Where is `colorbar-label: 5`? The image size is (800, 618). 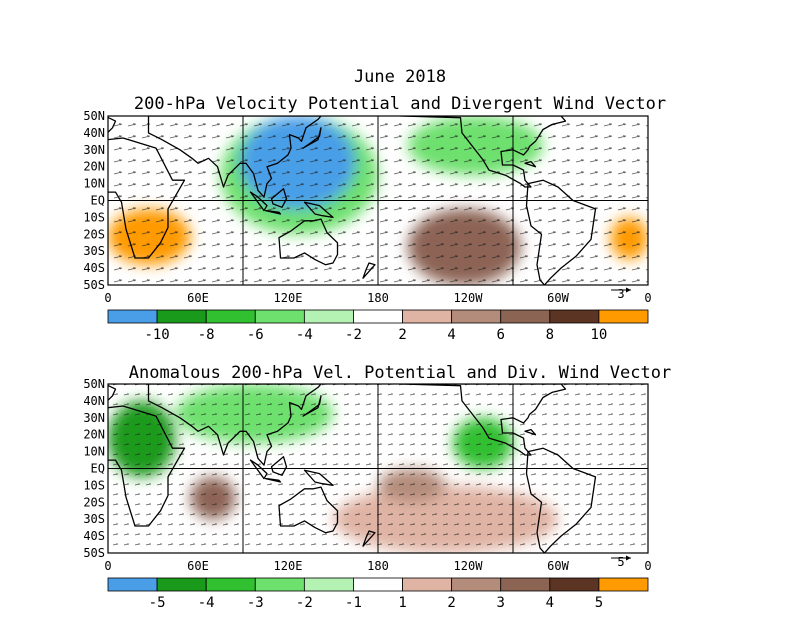
colorbar-label: 5 is located at coordinates (599, 603).